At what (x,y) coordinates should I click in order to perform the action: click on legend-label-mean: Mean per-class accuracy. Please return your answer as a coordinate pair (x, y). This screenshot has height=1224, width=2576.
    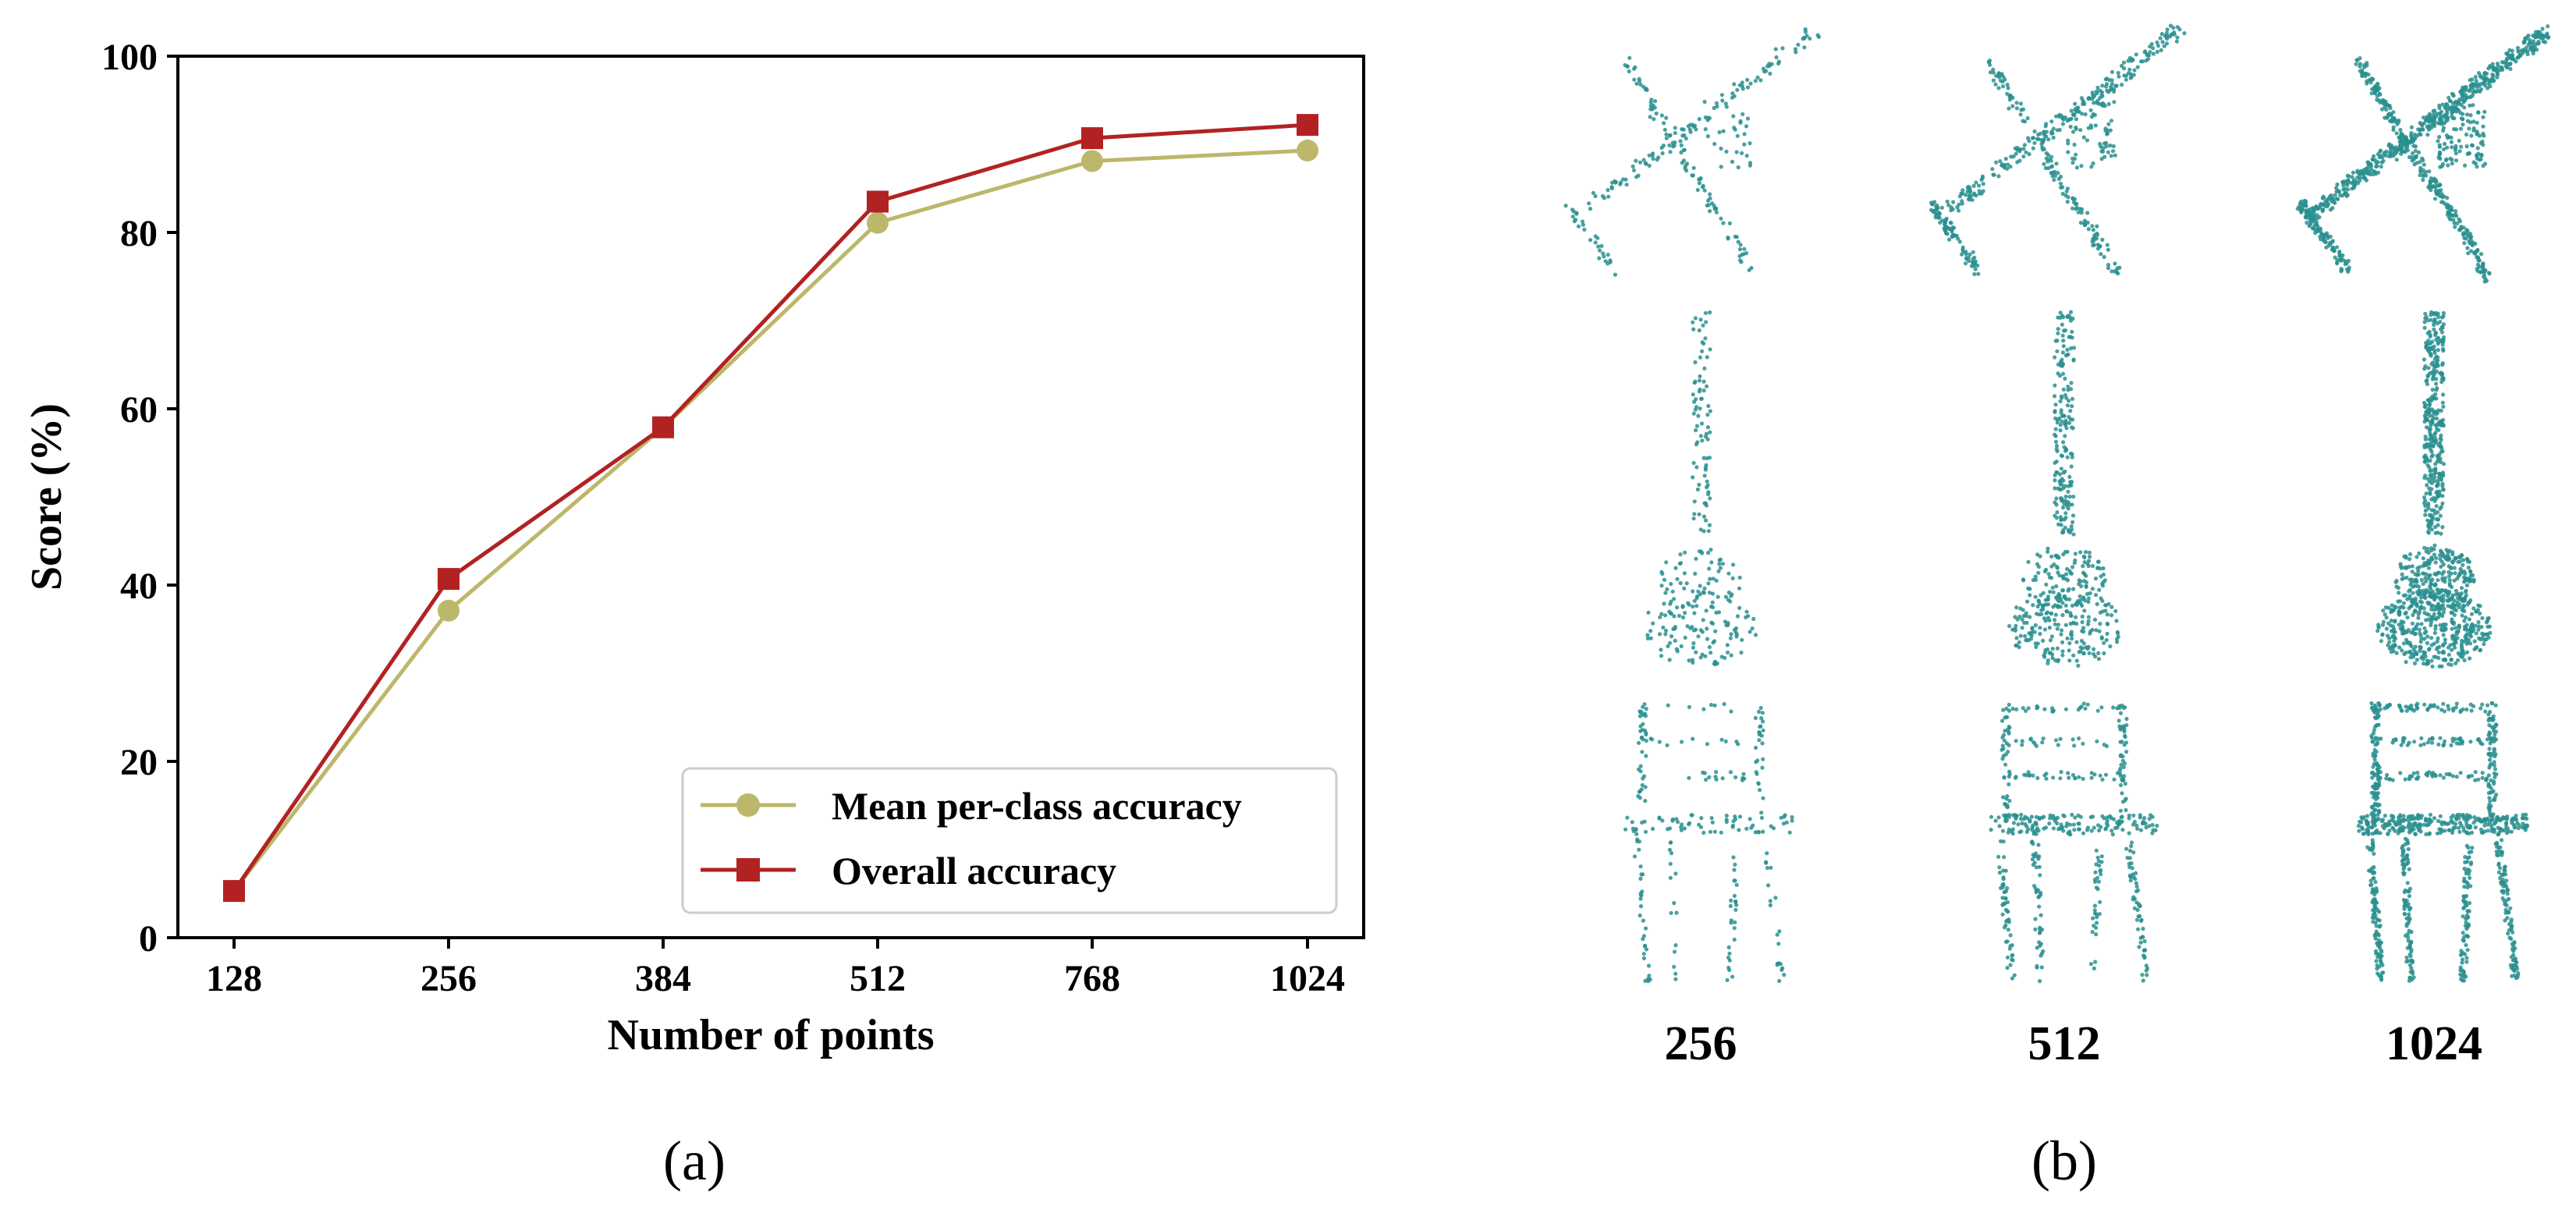
    Looking at the image, I should click on (1037, 806).